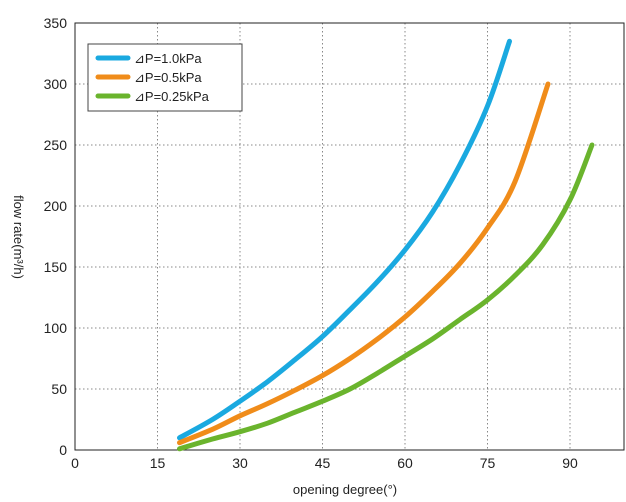  I want to click on x-tick-label: 90, so click(570, 463).